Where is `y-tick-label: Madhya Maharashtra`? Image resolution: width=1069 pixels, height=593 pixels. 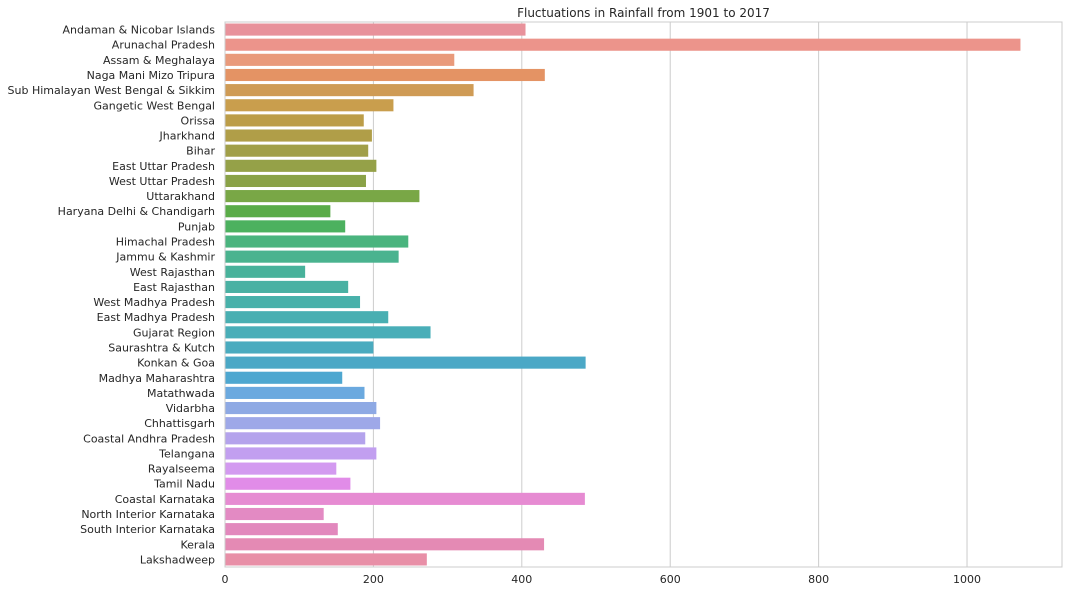 y-tick-label: Madhya Maharashtra is located at coordinates (157, 378).